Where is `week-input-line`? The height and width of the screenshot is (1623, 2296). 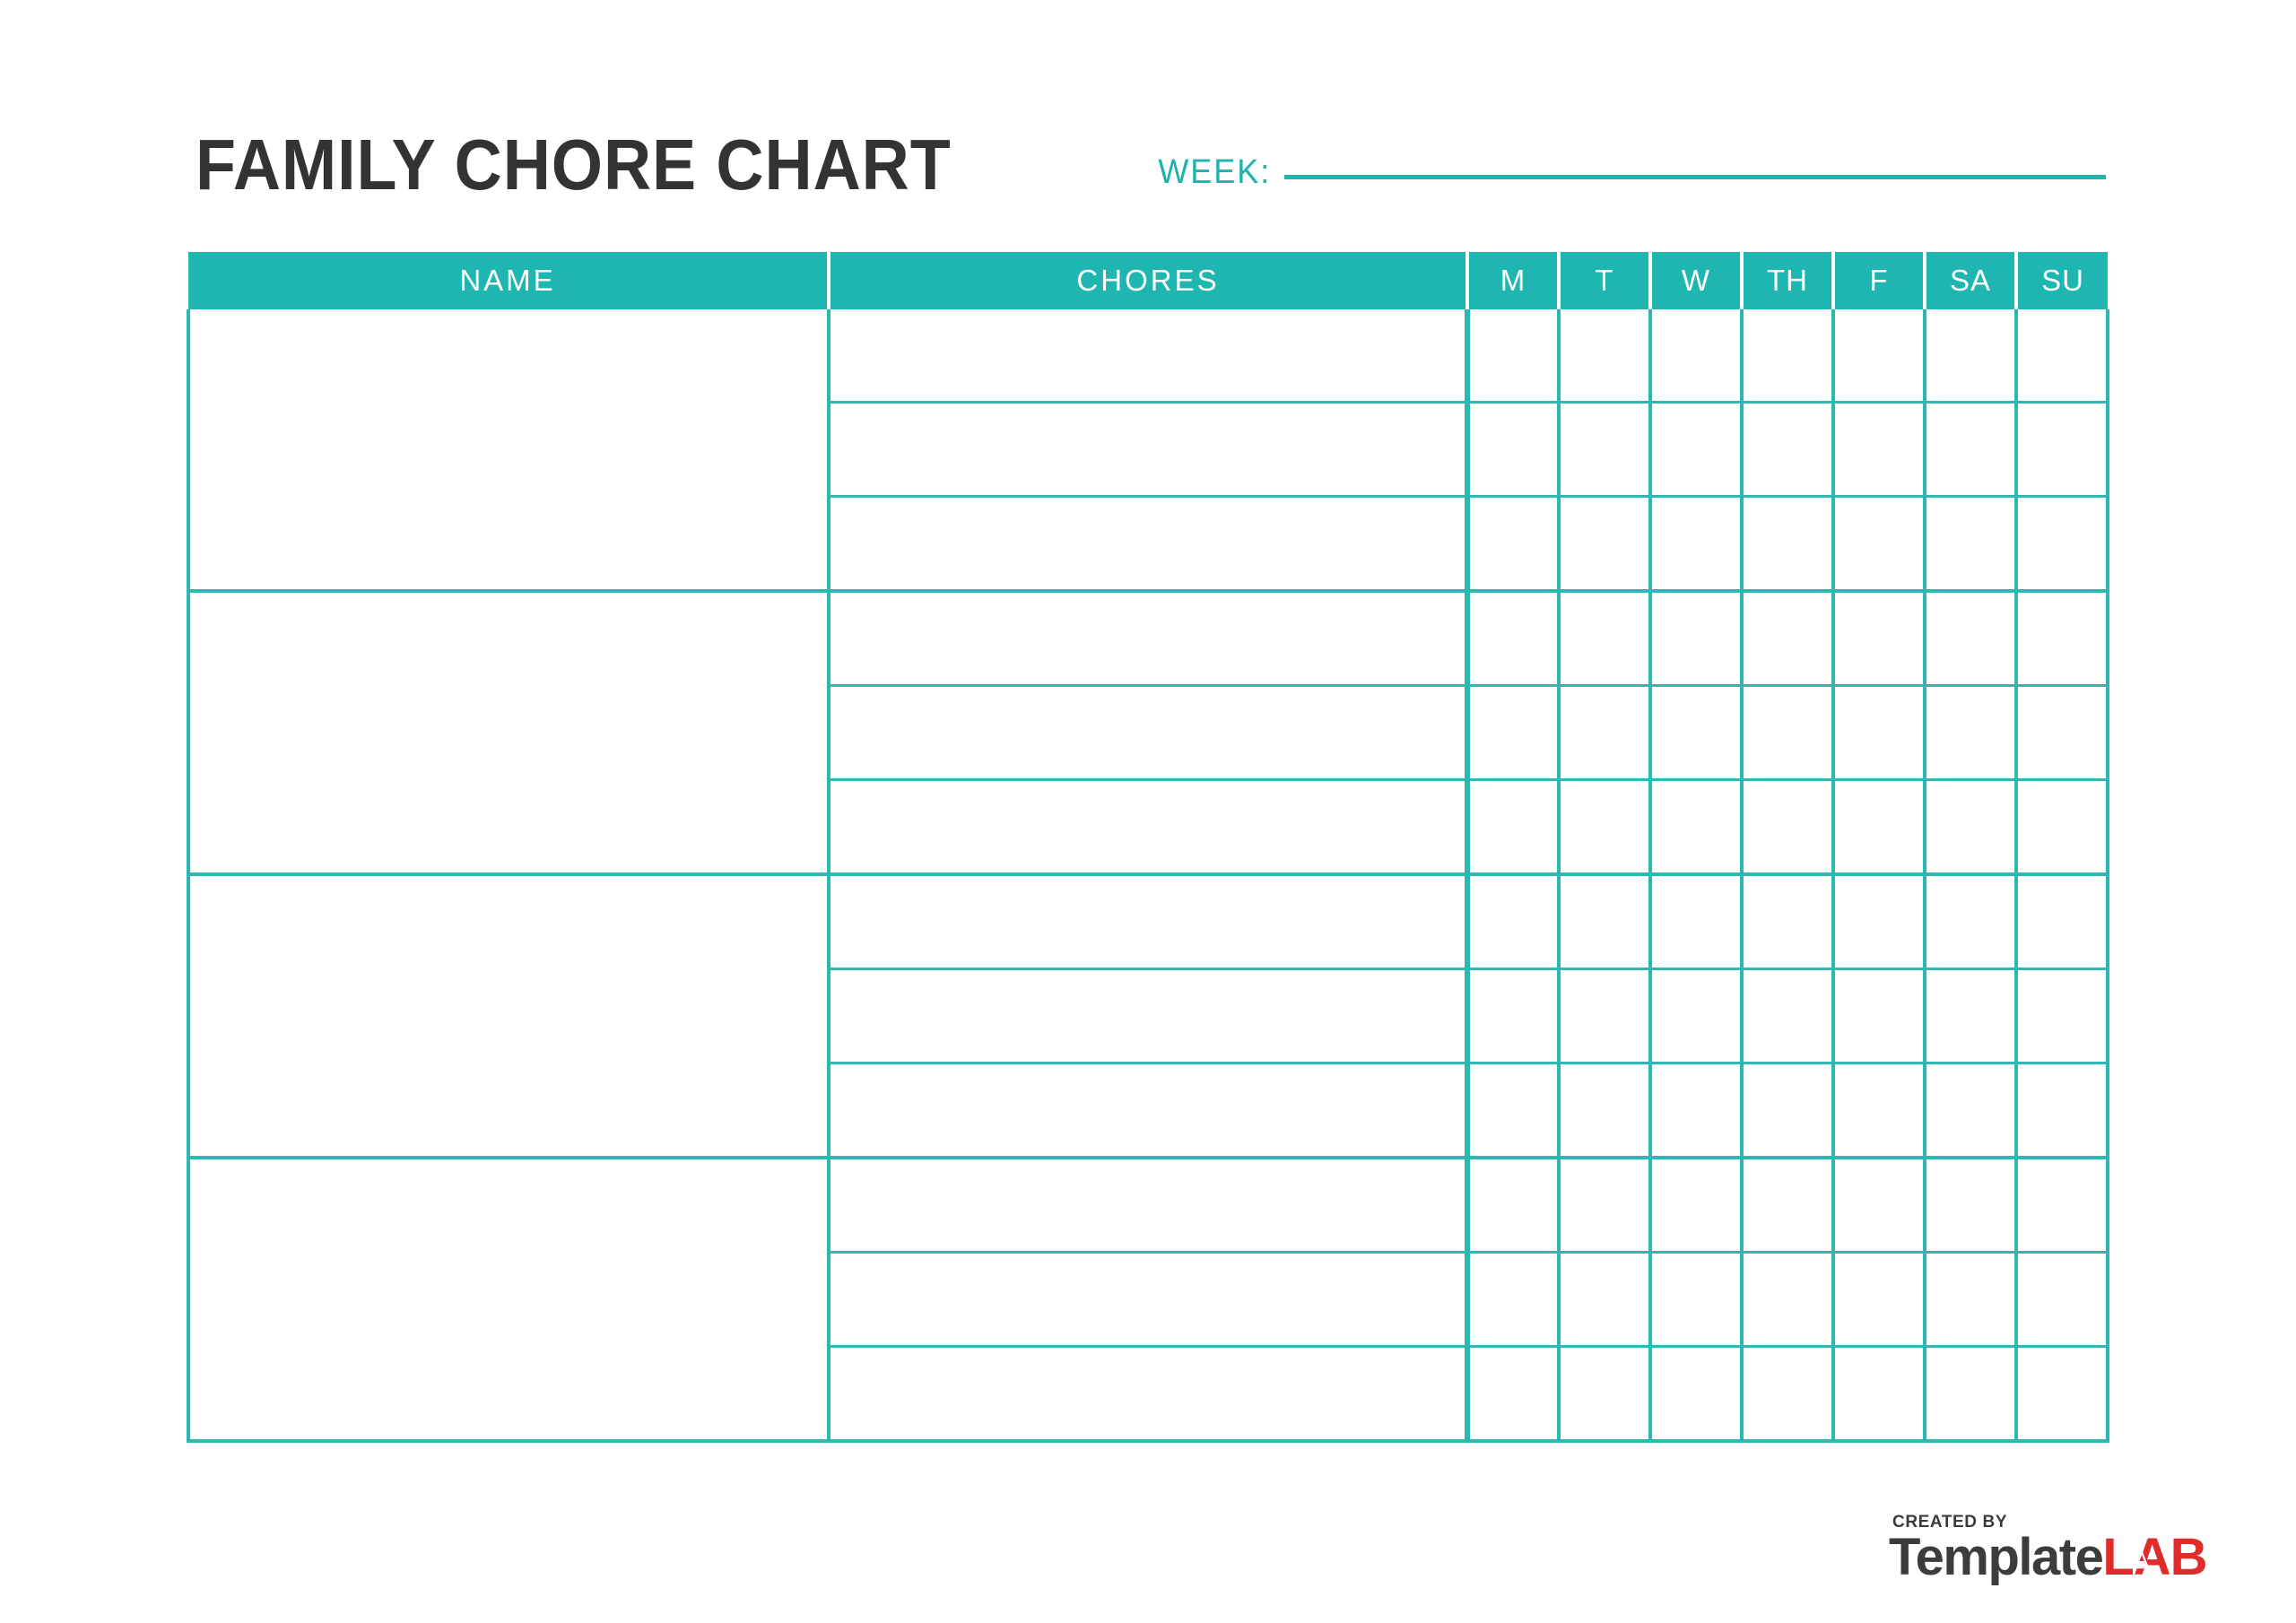 week-input-line is located at coordinates (1695, 177).